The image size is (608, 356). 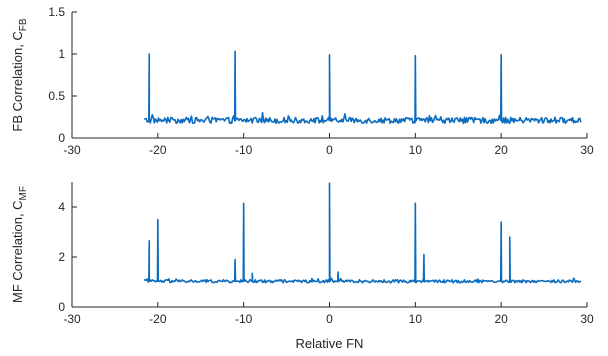 I want to click on y-axis-label: MF Correlation, CMF, so click(x=19, y=244).